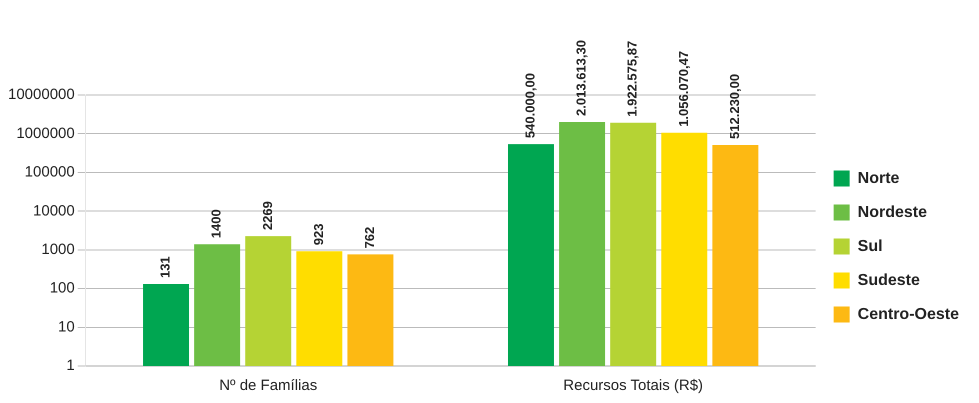 This screenshot has height=403, width=979. Describe the element at coordinates (66, 327) in the screenshot. I see `y-tick-label: 10` at that location.